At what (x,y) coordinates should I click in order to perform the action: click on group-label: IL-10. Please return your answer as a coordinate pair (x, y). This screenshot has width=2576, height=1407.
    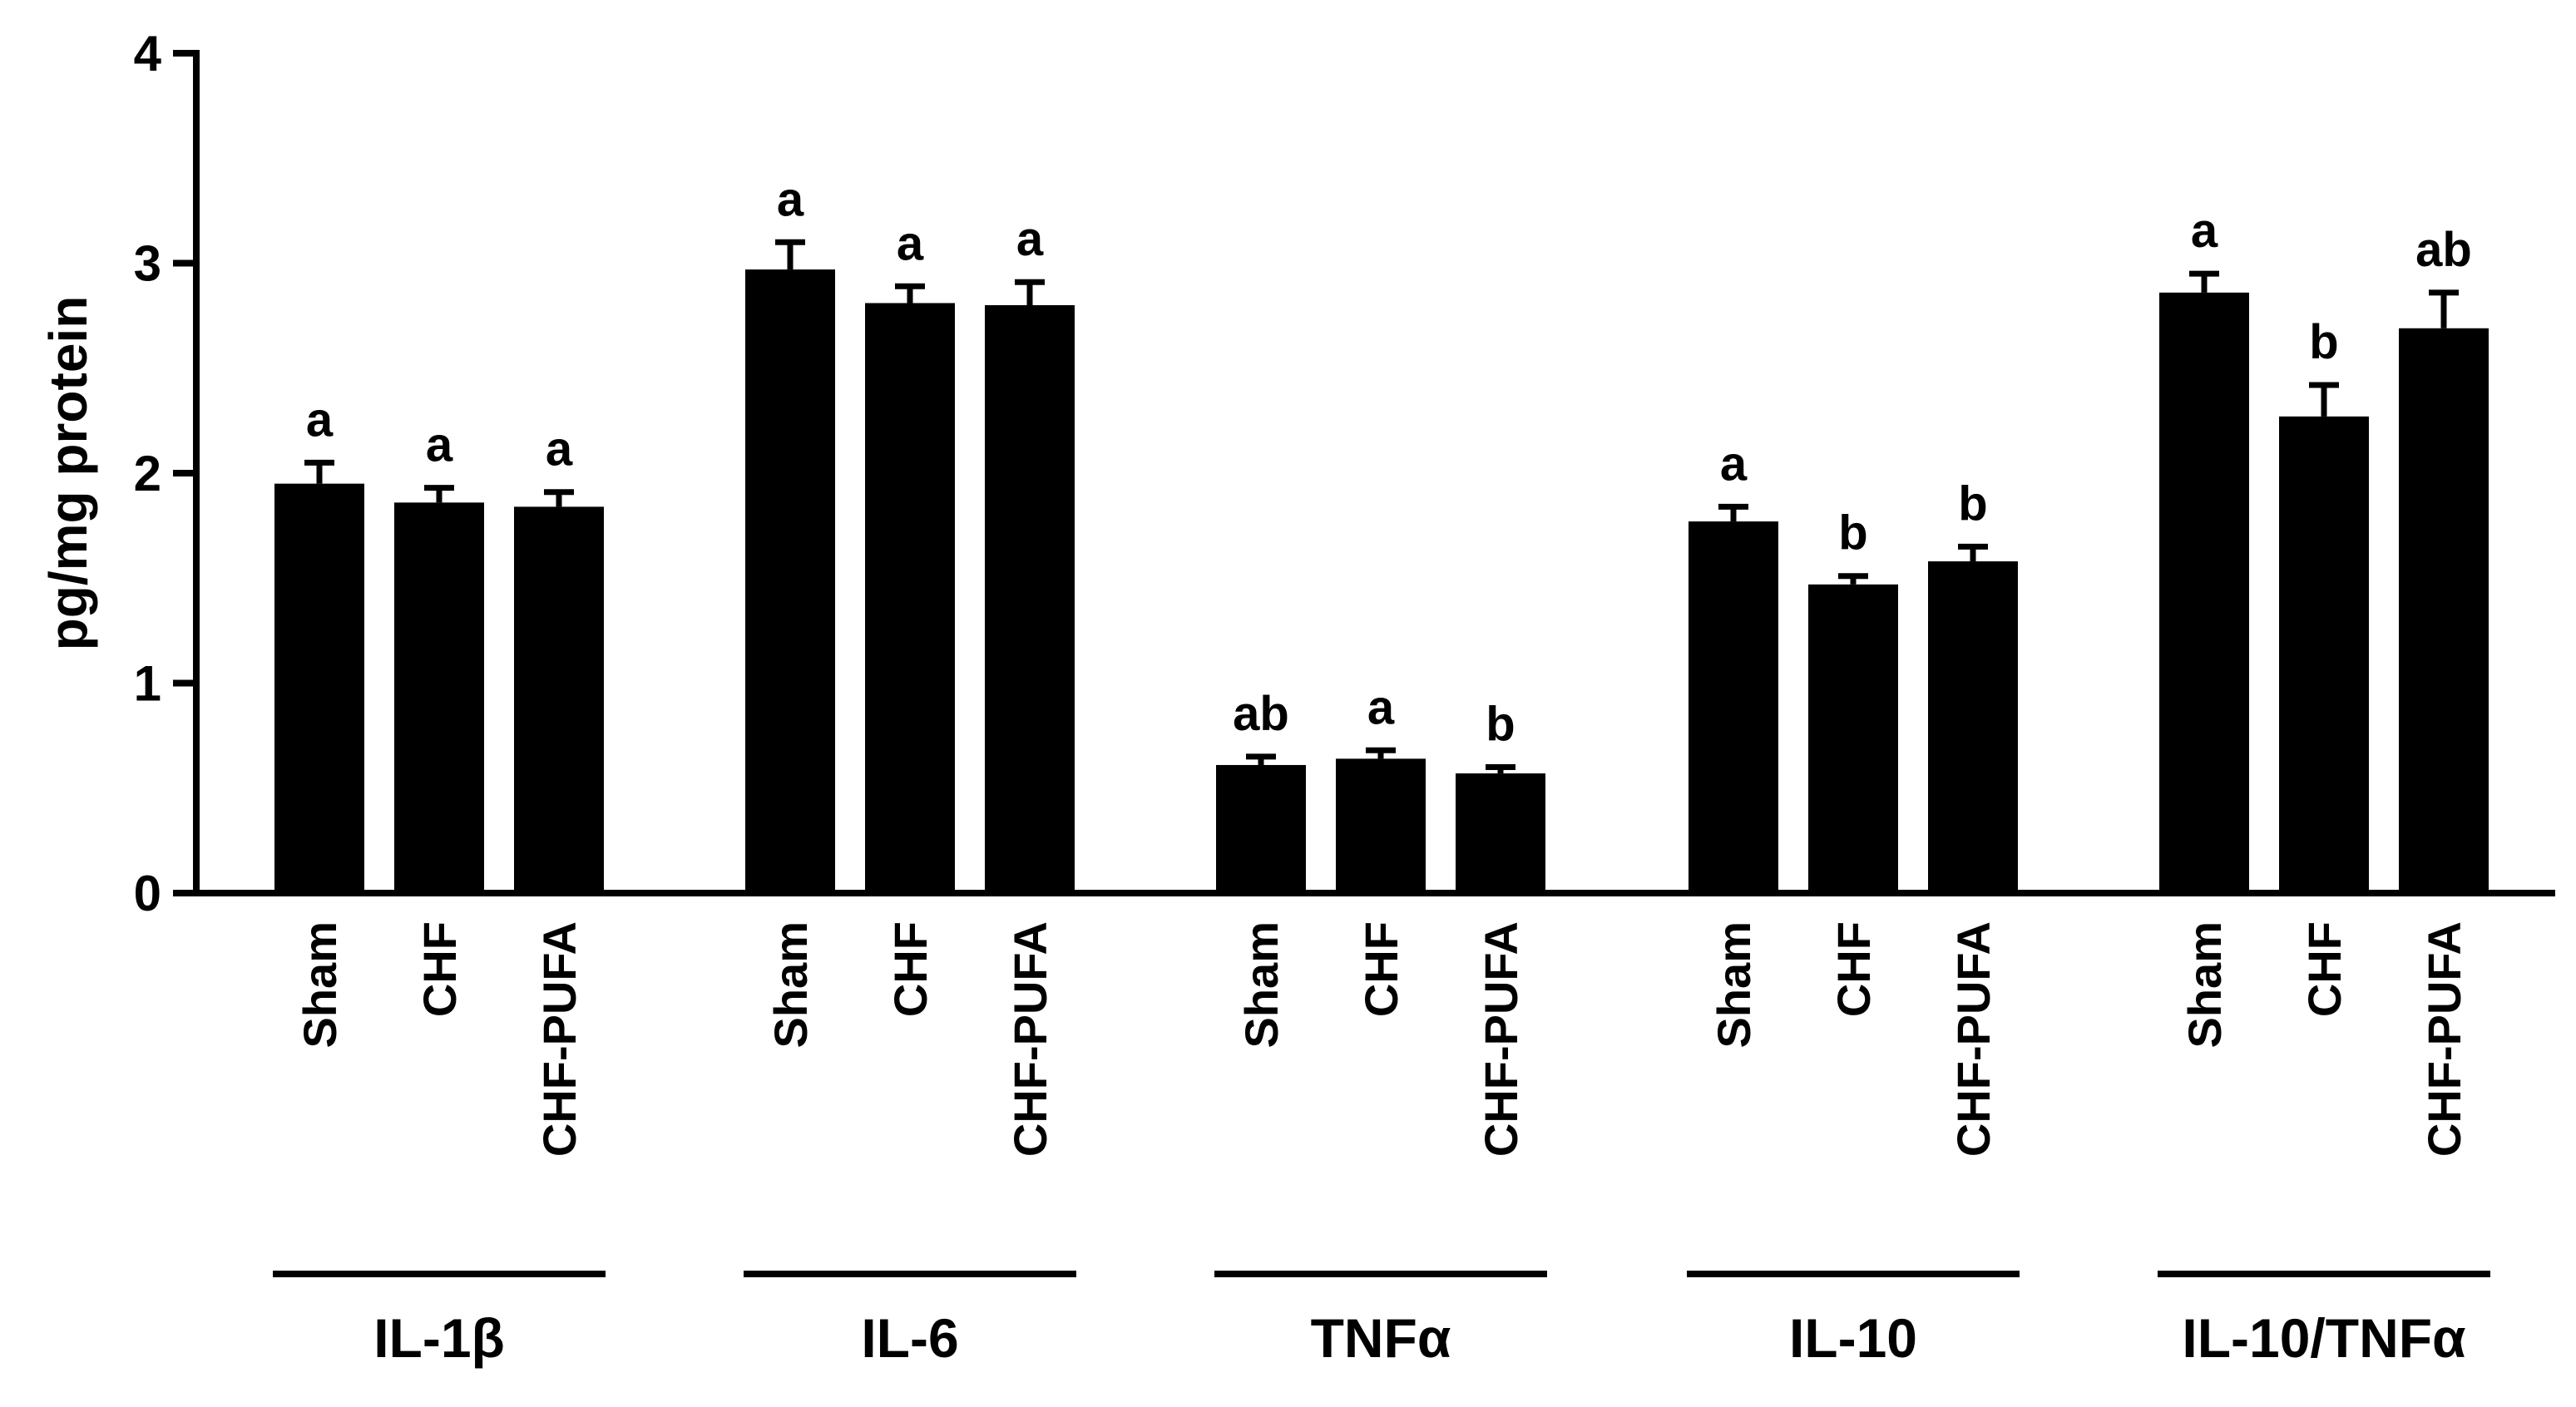
    Looking at the image, I should click on (1853, 1338).